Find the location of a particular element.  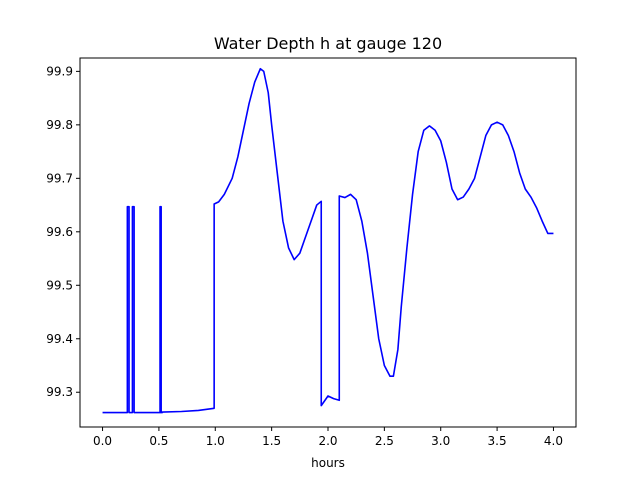

x-tick-label: 3.5 is located at coordinates (497, 441).